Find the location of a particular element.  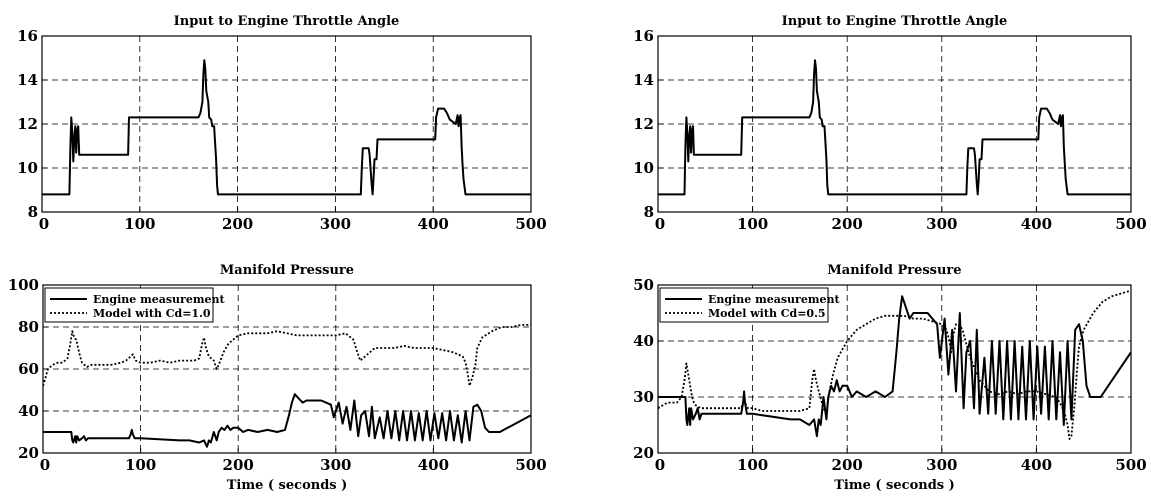

y-tick-label: 50 is located at coordinates (643, 285).